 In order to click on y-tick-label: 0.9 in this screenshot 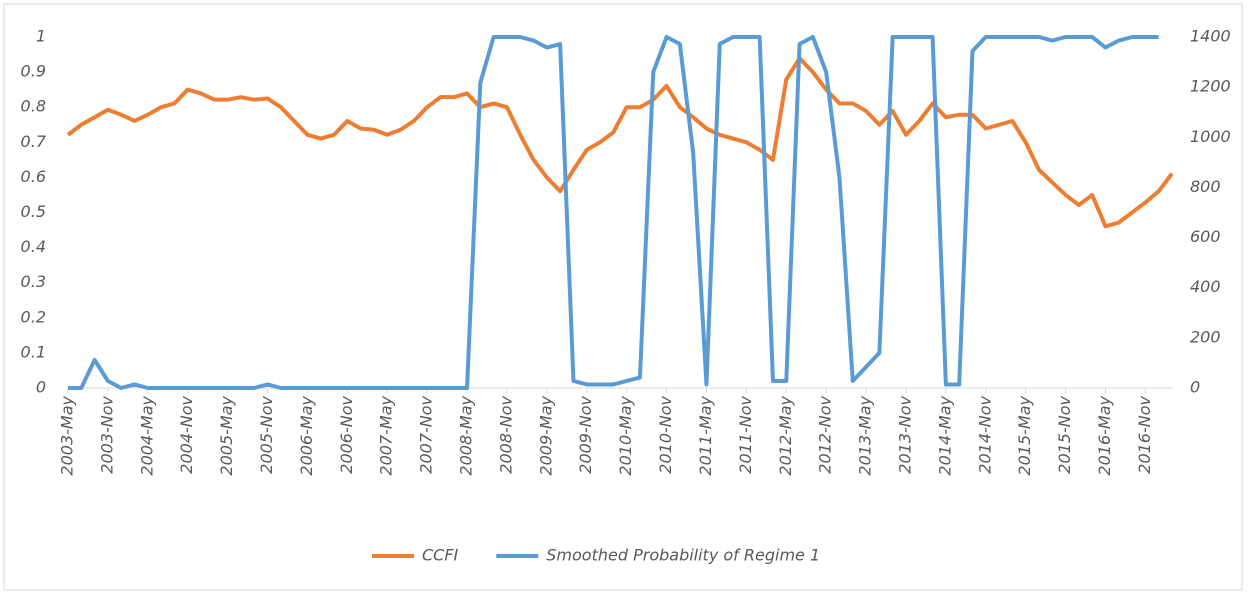, I will do `click(33, 71)`.